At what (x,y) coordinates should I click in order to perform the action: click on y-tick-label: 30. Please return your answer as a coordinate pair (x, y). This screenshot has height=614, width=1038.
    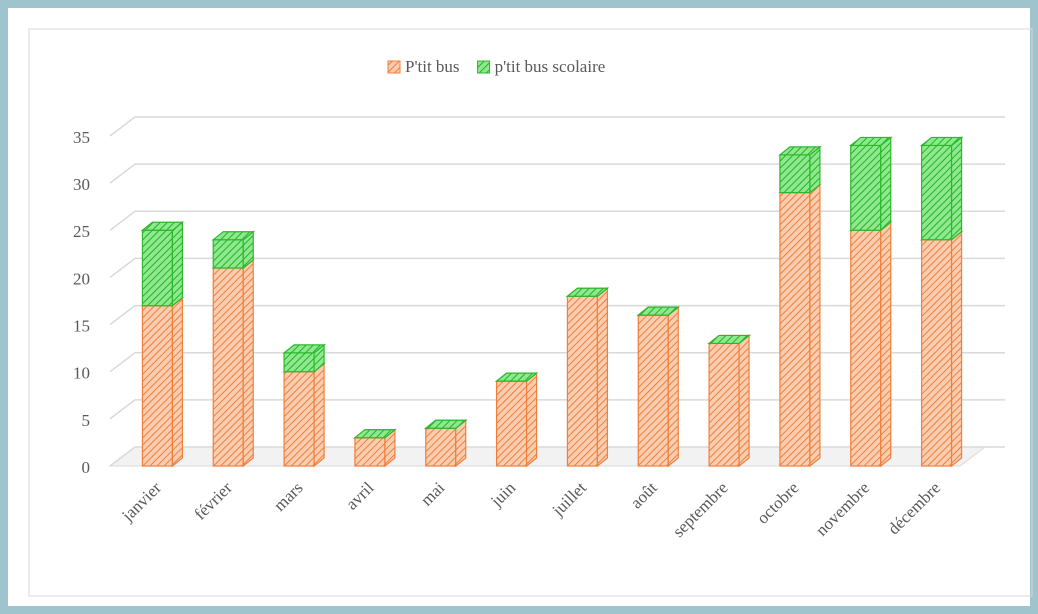
    Looking at the image, I should click on (81, 184).